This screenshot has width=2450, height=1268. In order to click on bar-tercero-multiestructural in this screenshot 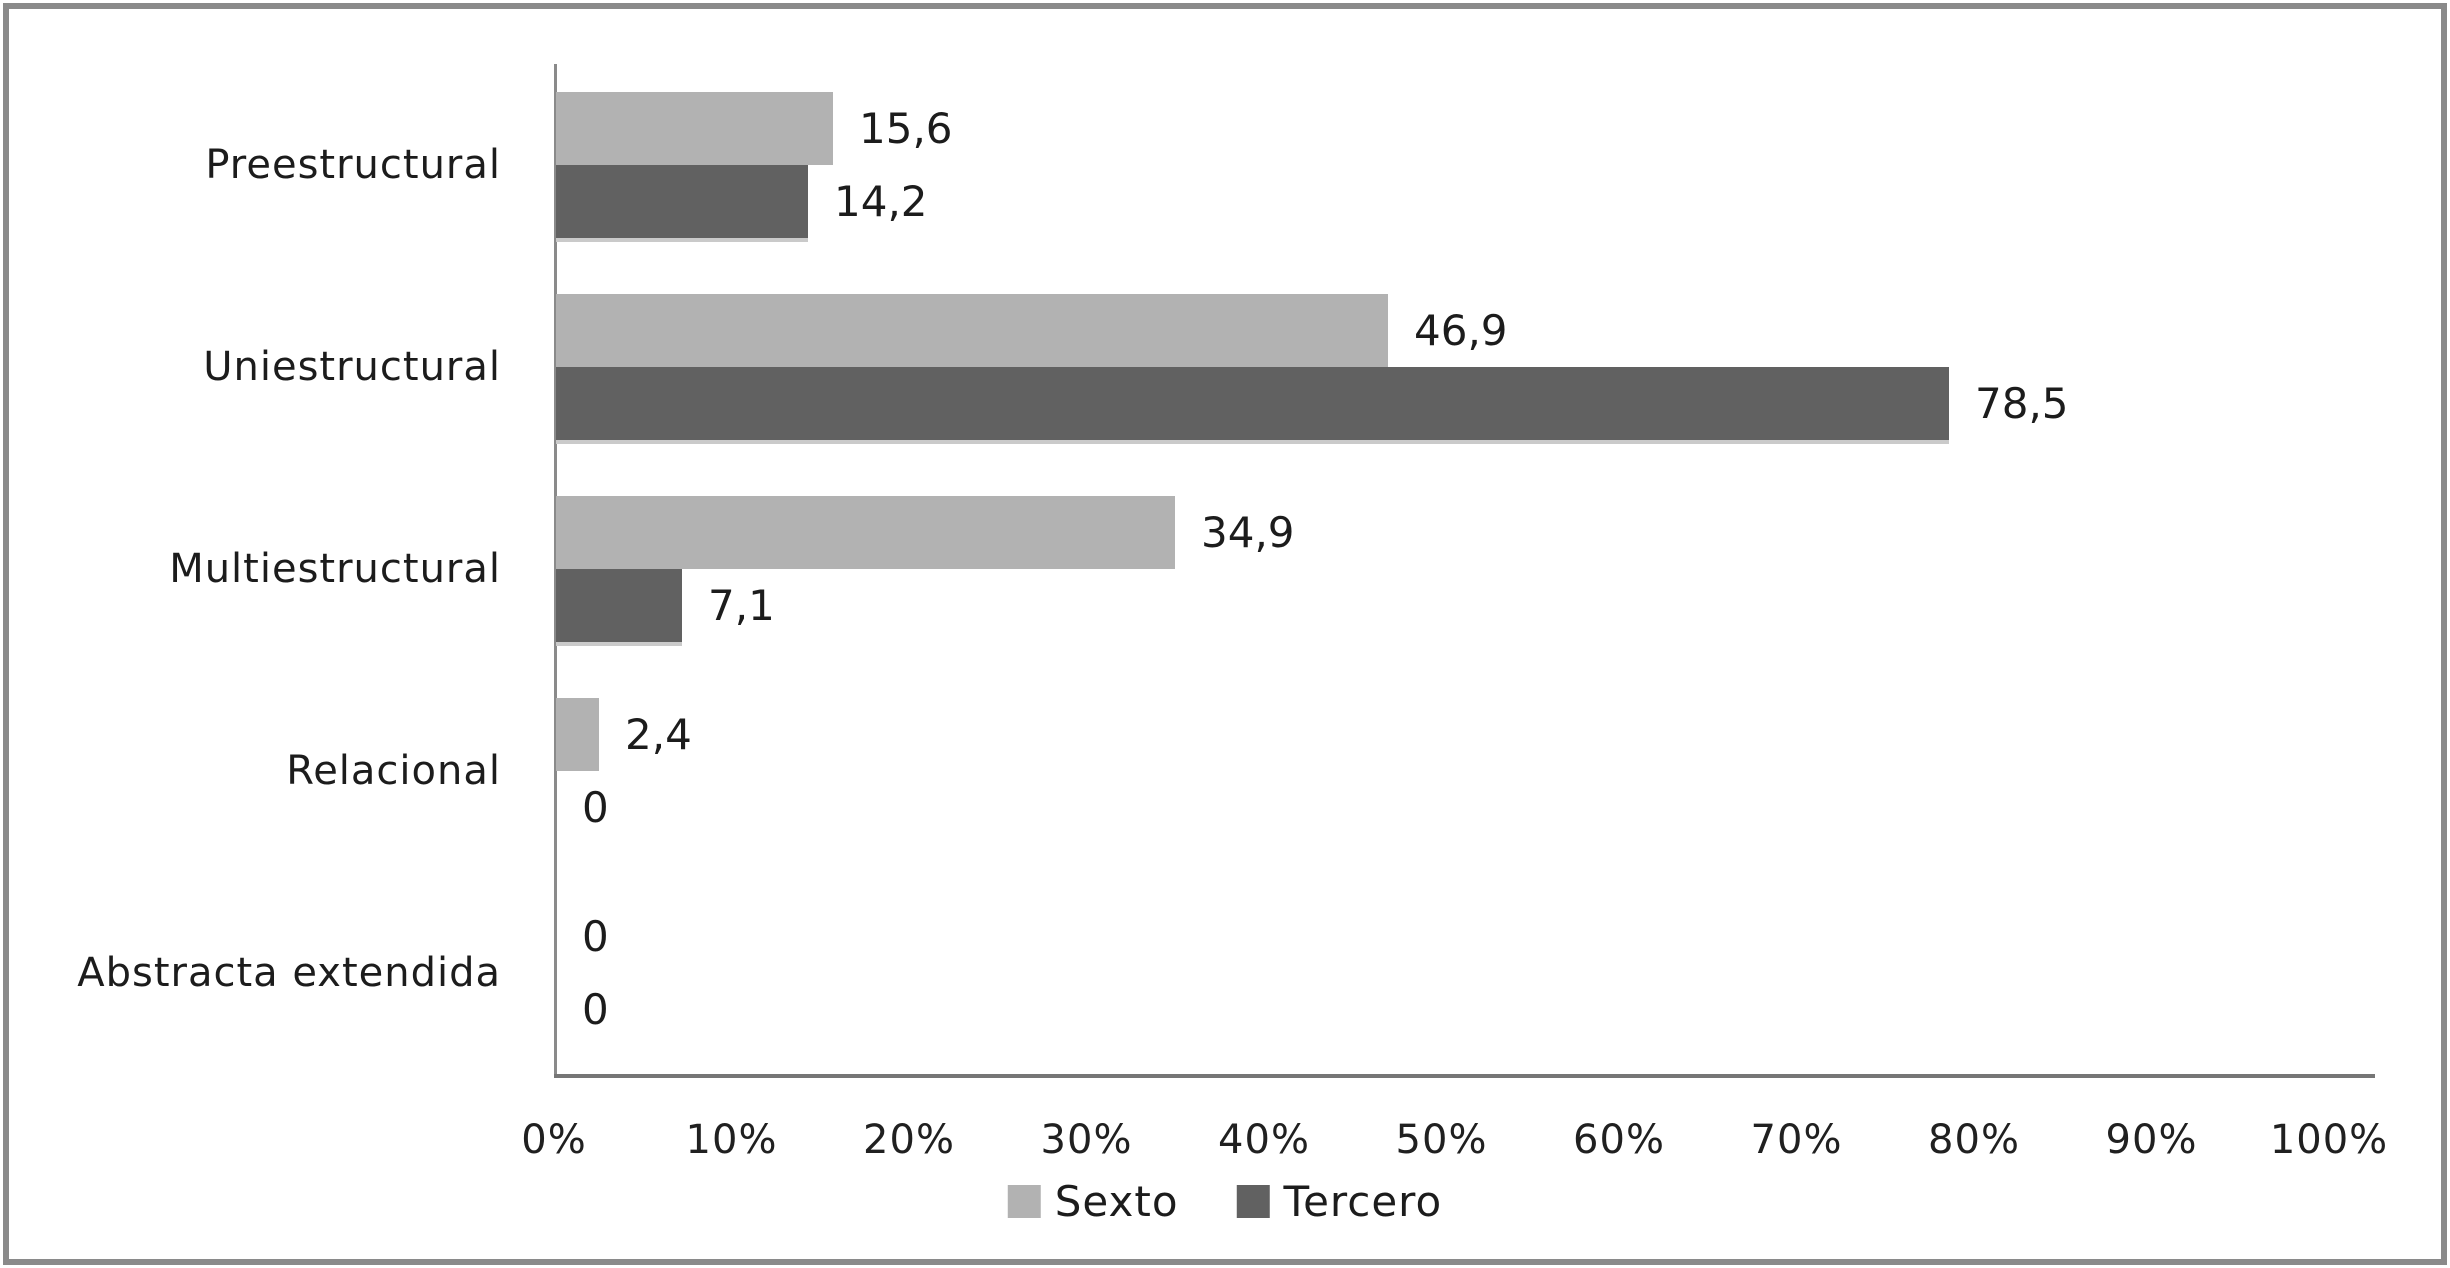, I will do `click(619, 605)`.